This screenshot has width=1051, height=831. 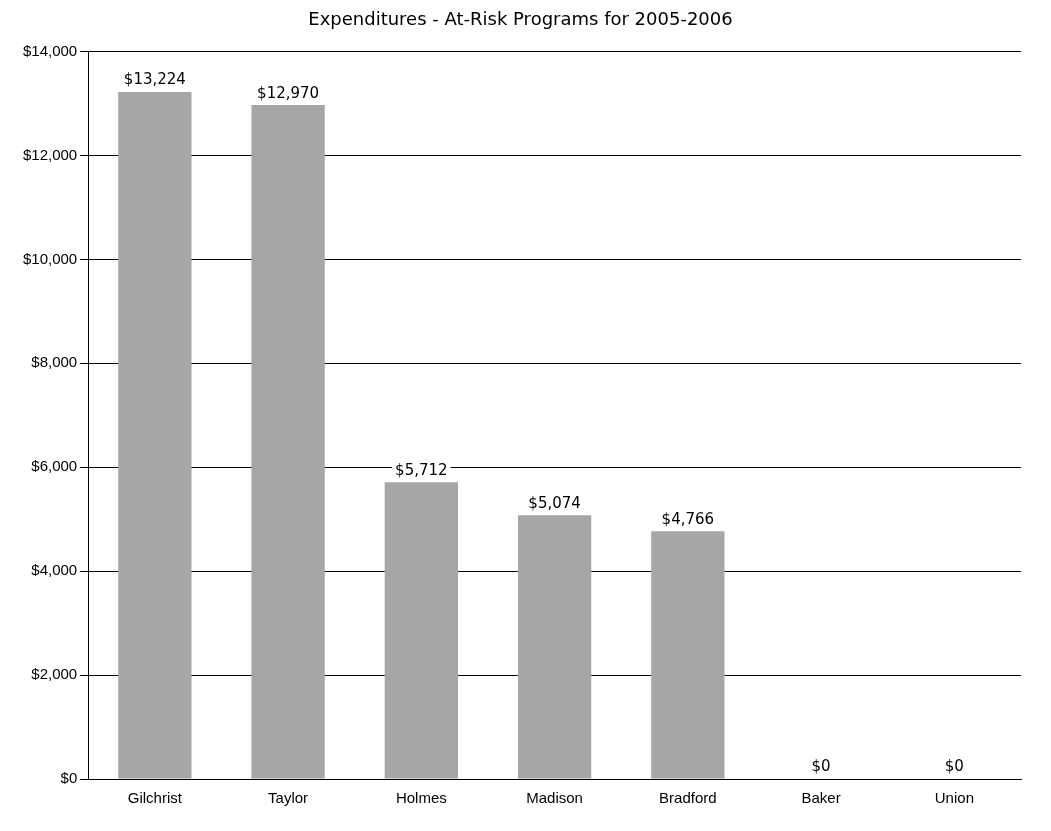 I want to click on x-tick-label: Baker, so click(x=821, y=798).